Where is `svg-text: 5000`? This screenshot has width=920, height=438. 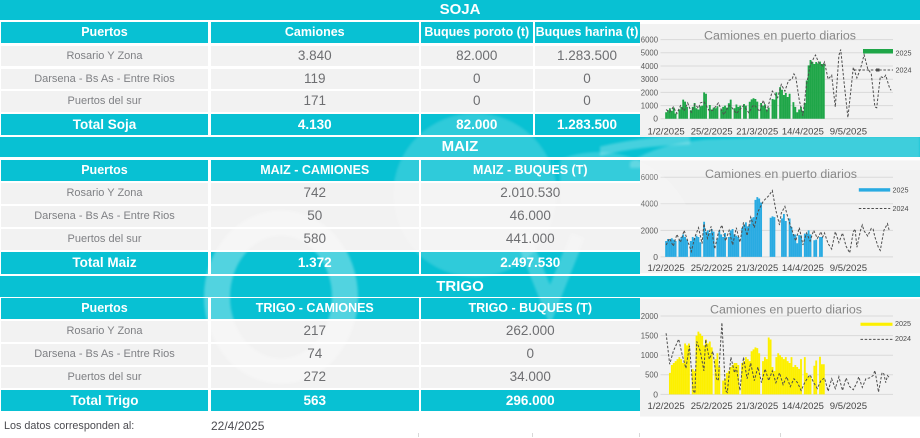
svg-text: 5000 is located at coordinates (649, 53).